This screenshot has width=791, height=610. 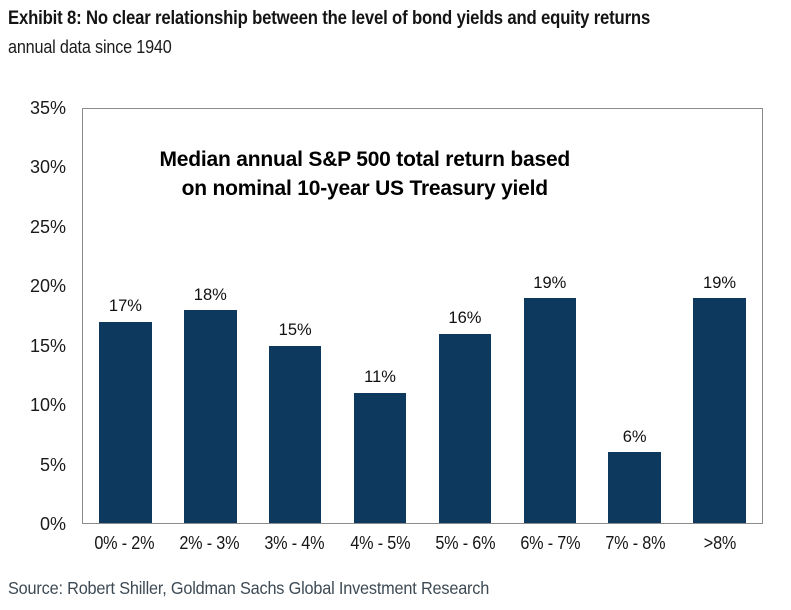 What do you see at coordinates (47, 167) in the screenshot?
I see `y-tick-label: 30%` at bounding box center [47, 167].